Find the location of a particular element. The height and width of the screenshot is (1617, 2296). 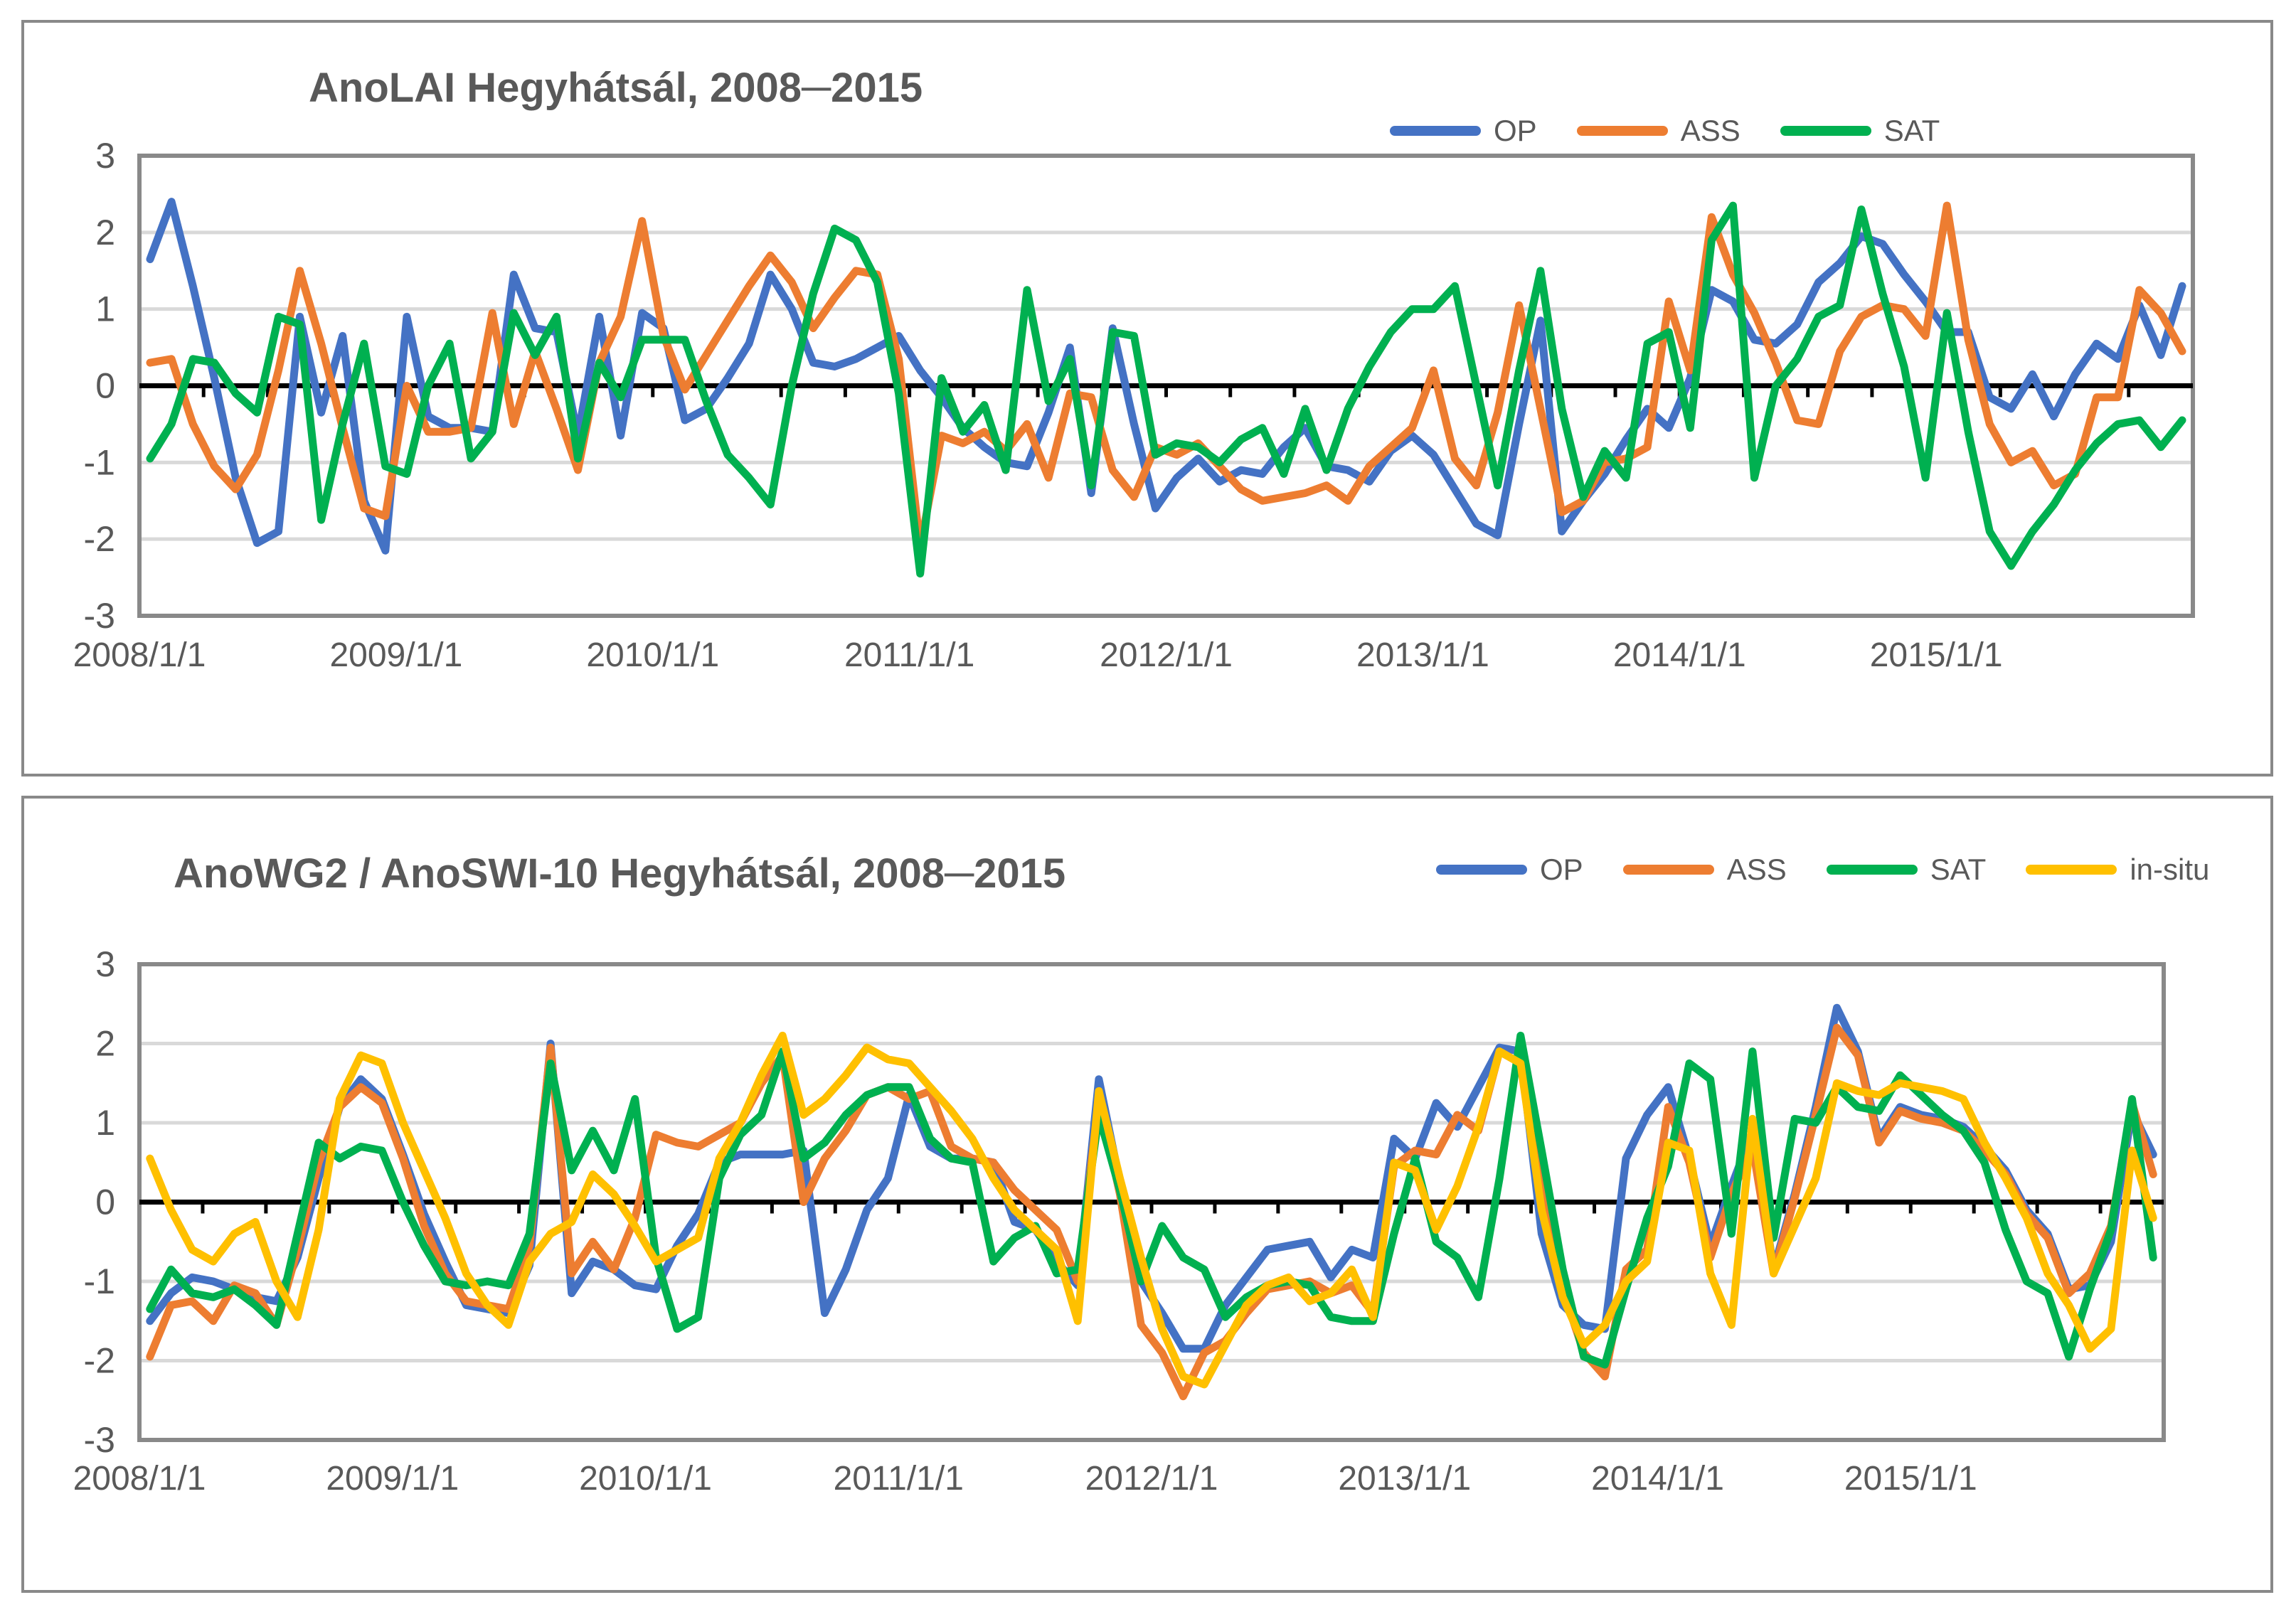

chart-title-anowg2: AnoWG2 / AnoSWI-10 Hegyhátsál, 2008─2015 is located at coordinates (620, 873).